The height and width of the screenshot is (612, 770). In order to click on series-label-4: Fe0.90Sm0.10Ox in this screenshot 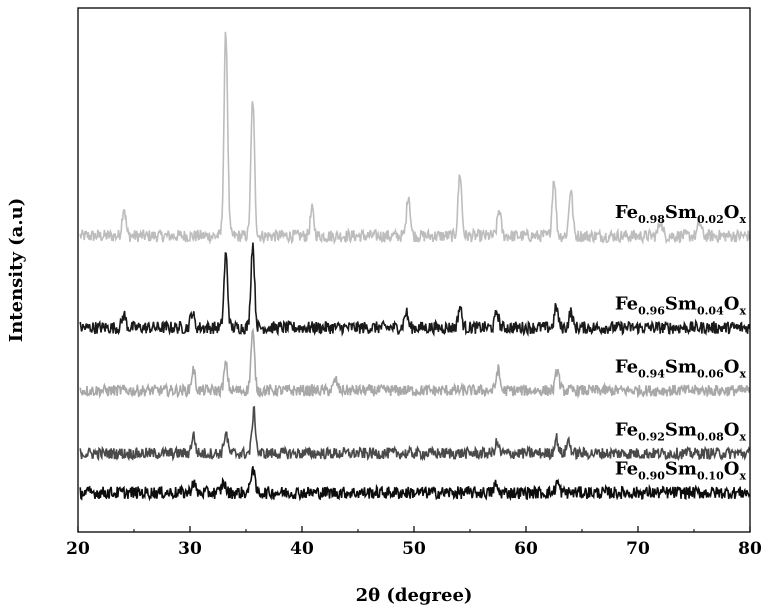, I will do `click(681, 471)`.